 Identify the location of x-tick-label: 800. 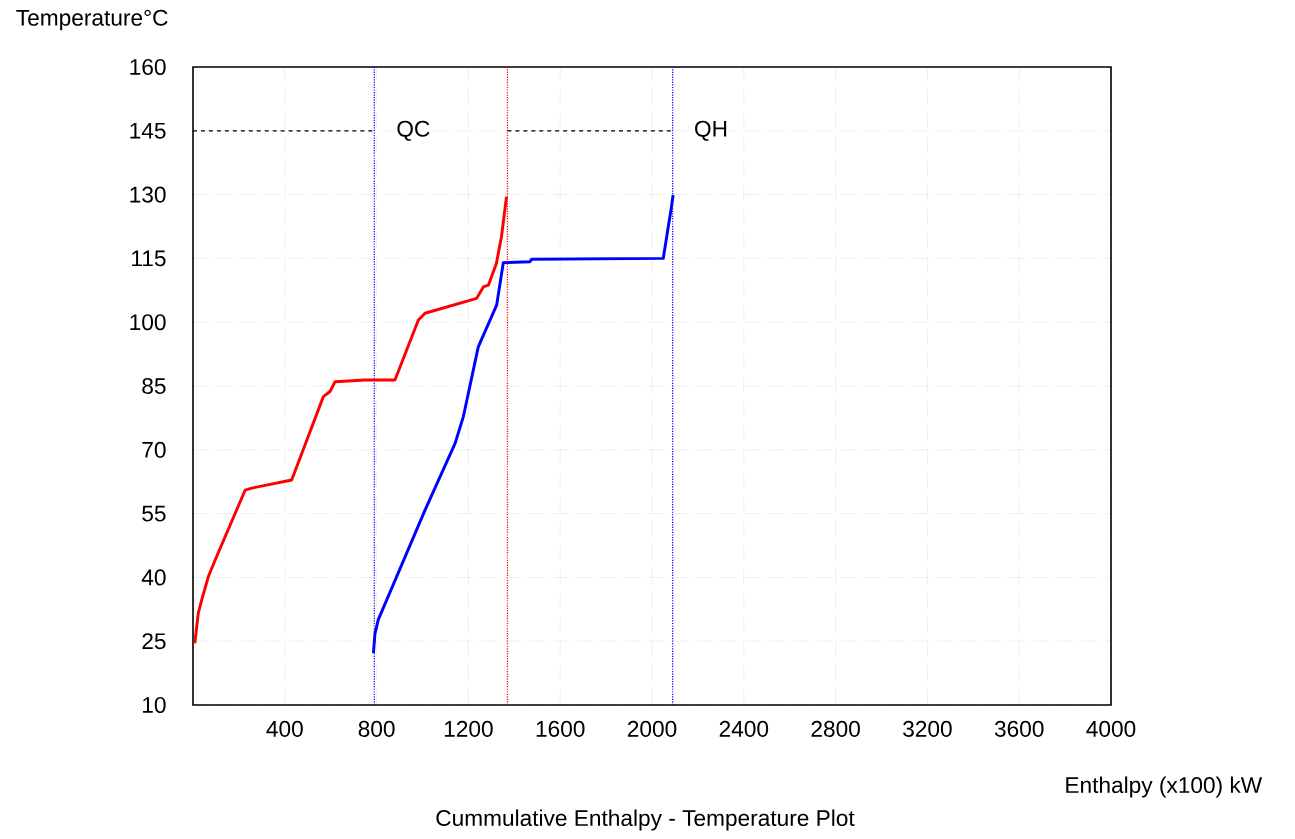
(376, 728).